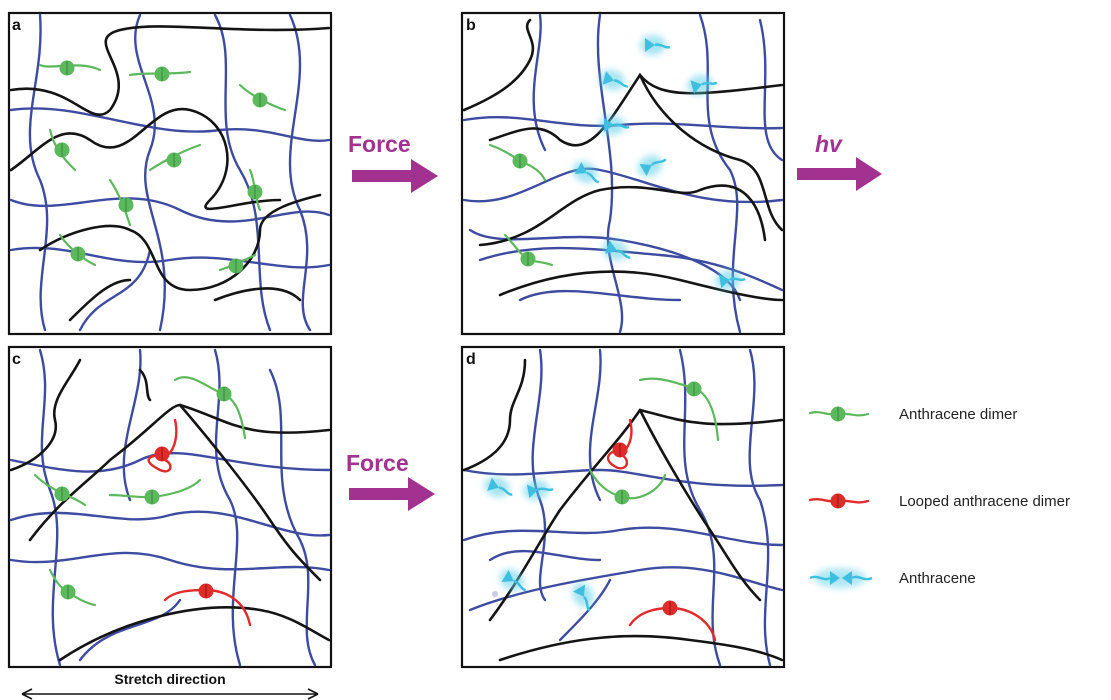 The height and width of the screenshot is (700, 1111). I want to click on hv-arrow: hv, so click(839, 161).